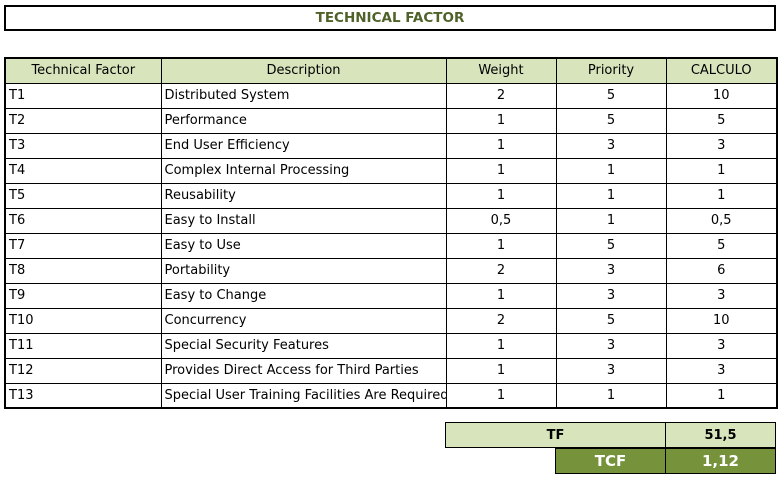  What do you see at coordinates (390, 18) in the screenshot?
I see `table-title: TECHNICAL FACTOR` at bounding box center [390, 18].